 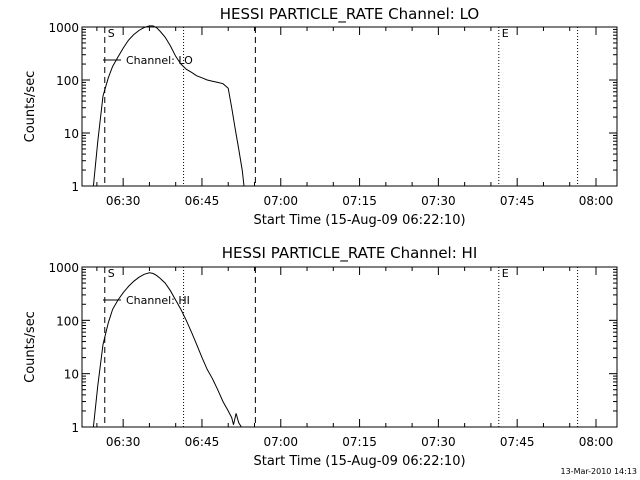 I want to click on chart-title: HESSI PARTICLE_RATE Channel: LO, so click(x=349, y=14).